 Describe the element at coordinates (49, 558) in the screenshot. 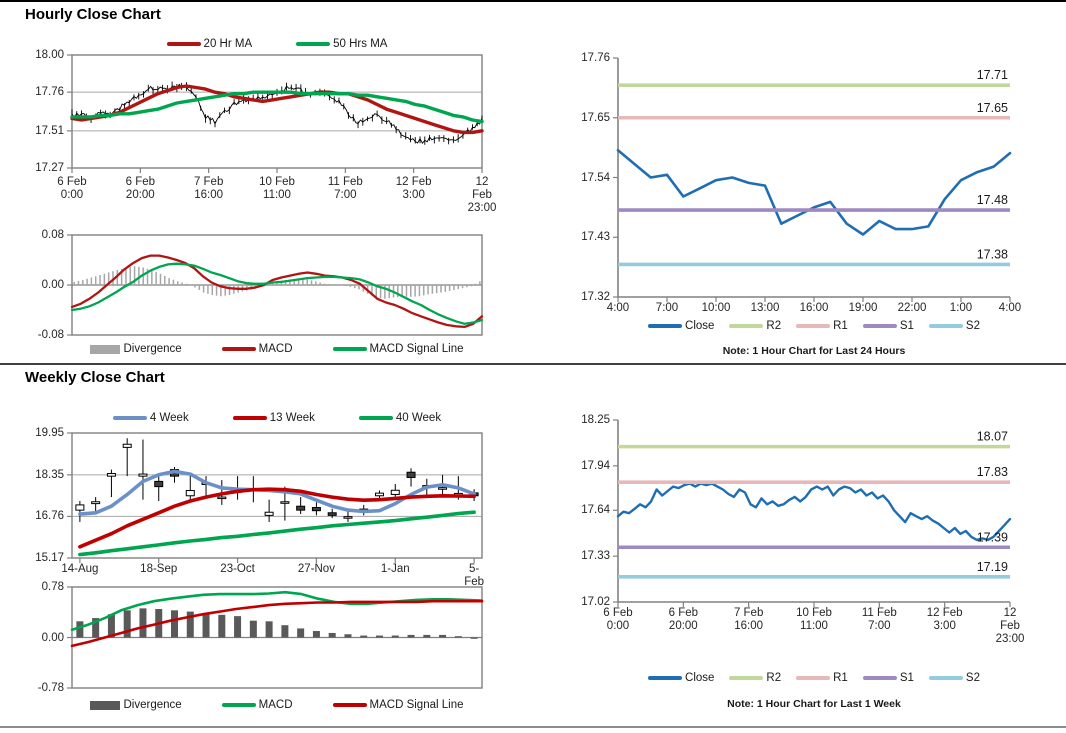

I see `y-tick-label: 15.17` at that location.